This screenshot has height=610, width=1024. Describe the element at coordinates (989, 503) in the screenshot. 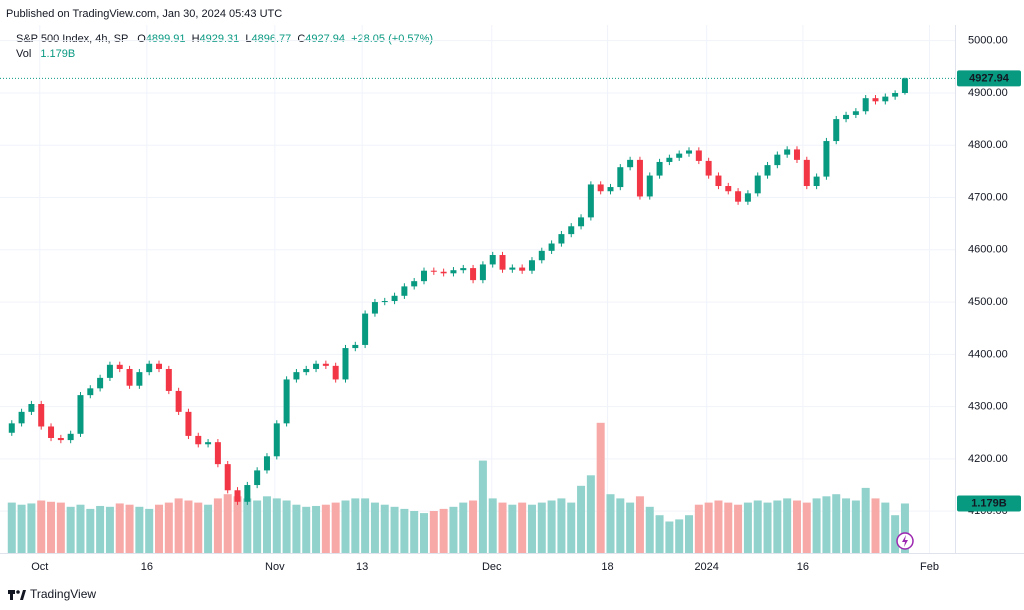

I see `last-volume-label: 1.179B` at that location.